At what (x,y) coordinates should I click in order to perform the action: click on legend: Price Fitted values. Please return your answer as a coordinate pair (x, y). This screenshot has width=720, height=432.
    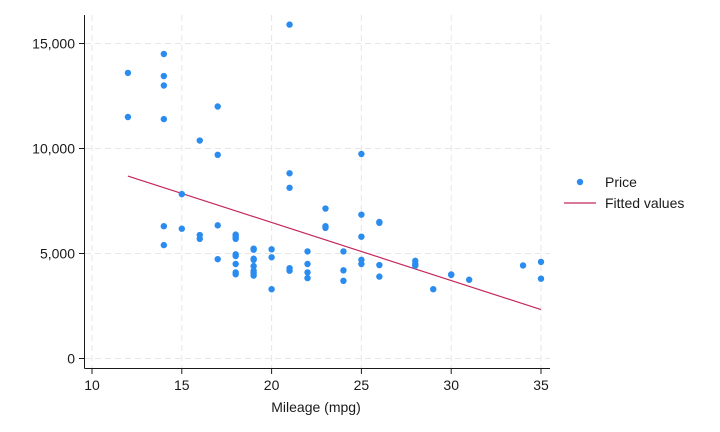
    Looking at the image, I should click on (624, 192).